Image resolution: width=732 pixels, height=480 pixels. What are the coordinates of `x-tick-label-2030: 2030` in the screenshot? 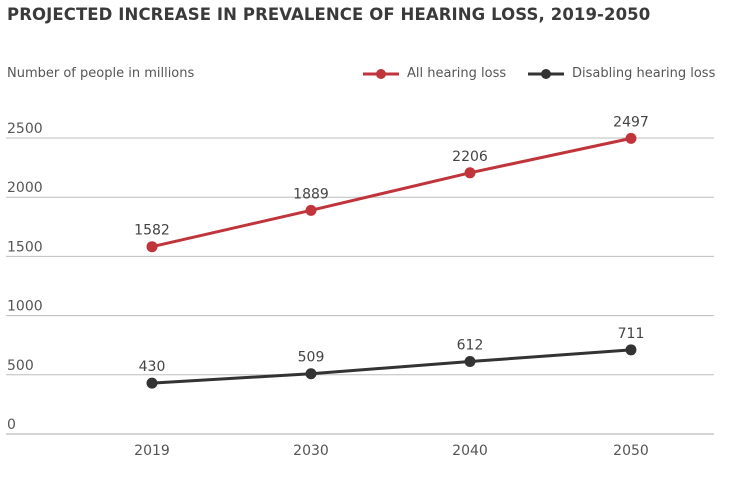 It's located at (311, 451).